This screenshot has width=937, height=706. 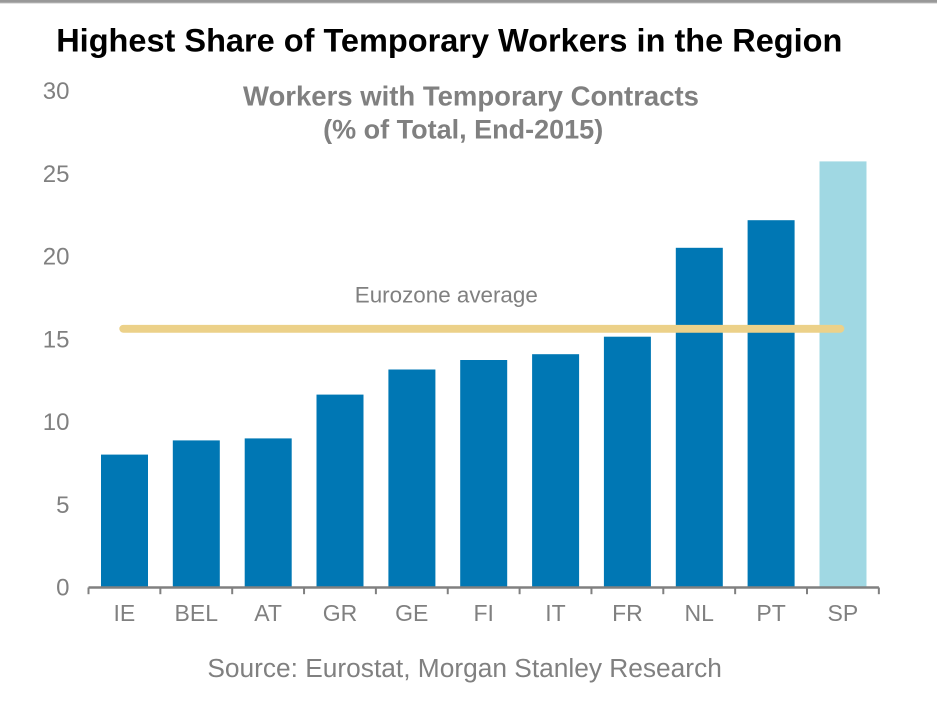 What do you see at coordinates (446, 294) in the screenshot?
I see `svg-text: Eurozone average` at bounding box center [446, 294].